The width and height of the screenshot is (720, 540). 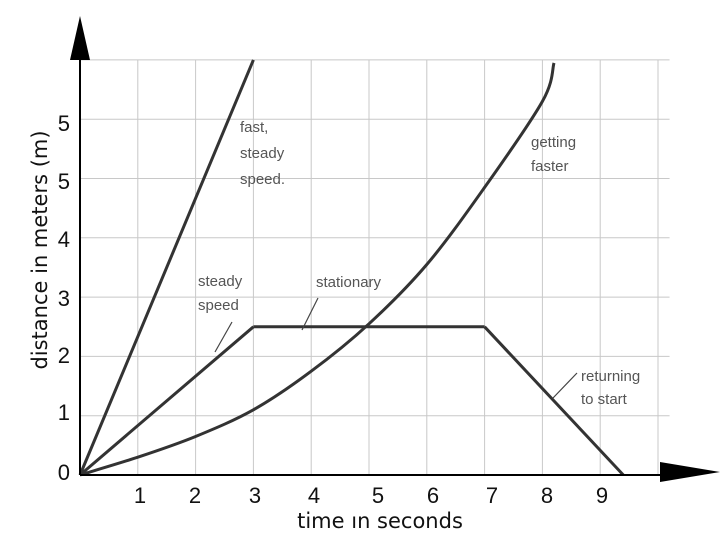 What do you see at coordinates (195, 495) in the screenshot?
I see `x-tick-label: 2` at bounding box center [195, 495].